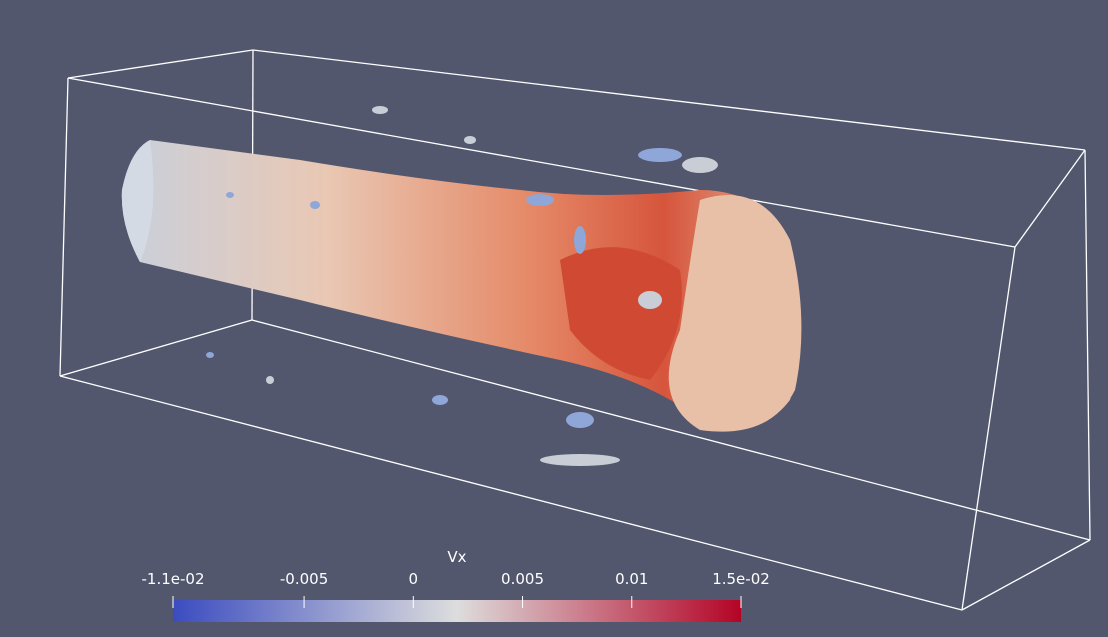  What do you see at coordinates (631, 579) in the screenshot?
I see `tick-label: 0.01` at bounding box center [631, 579].